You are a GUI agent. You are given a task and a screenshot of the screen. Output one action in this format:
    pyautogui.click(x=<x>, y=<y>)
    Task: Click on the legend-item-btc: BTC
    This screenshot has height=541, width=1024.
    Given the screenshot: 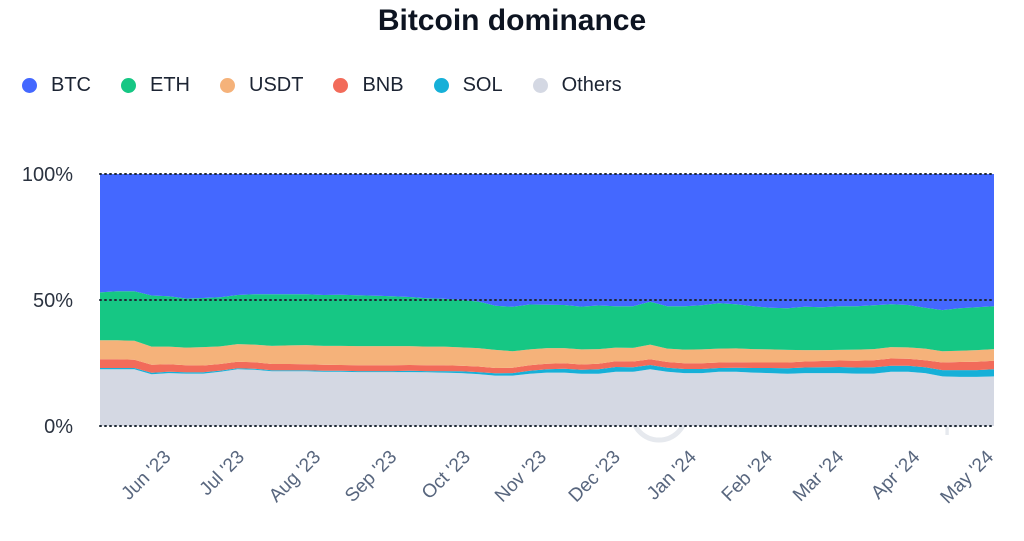 What is the action you would take?
    pyautogui.click(x=56, y=85)
    